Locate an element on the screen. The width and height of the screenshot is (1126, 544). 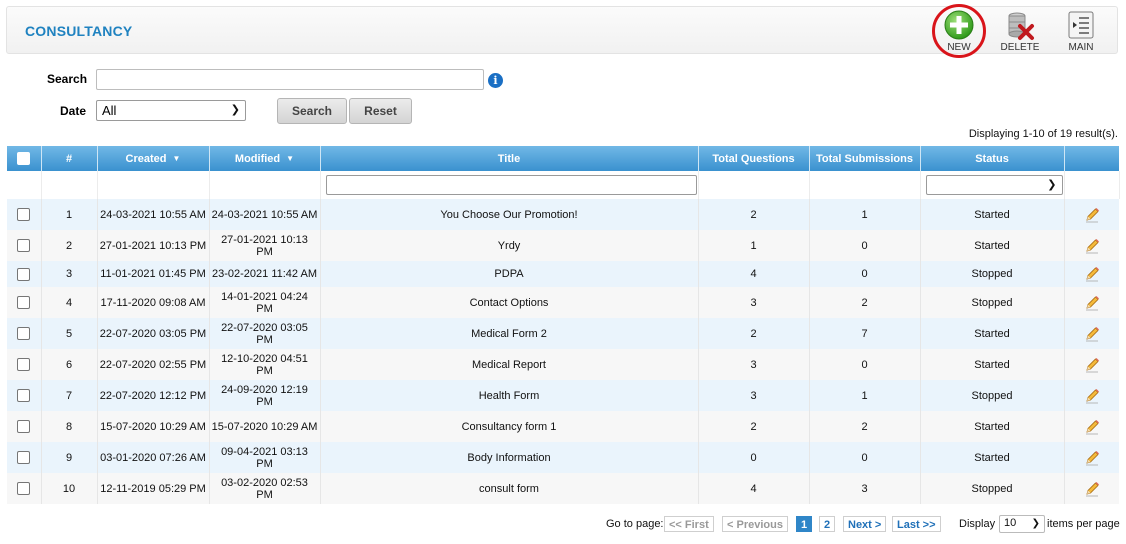
col-title: Title is located at coordinates (509, 158).